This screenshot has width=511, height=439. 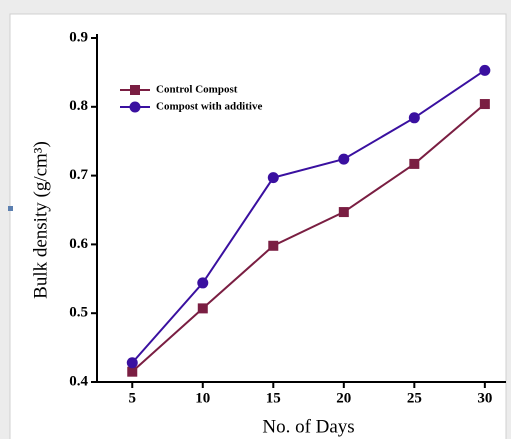 What do you see at coordinates (78, 37) in the screenshot?
I see `y-tick-label: 0.9` at bounding box center [78, 37].